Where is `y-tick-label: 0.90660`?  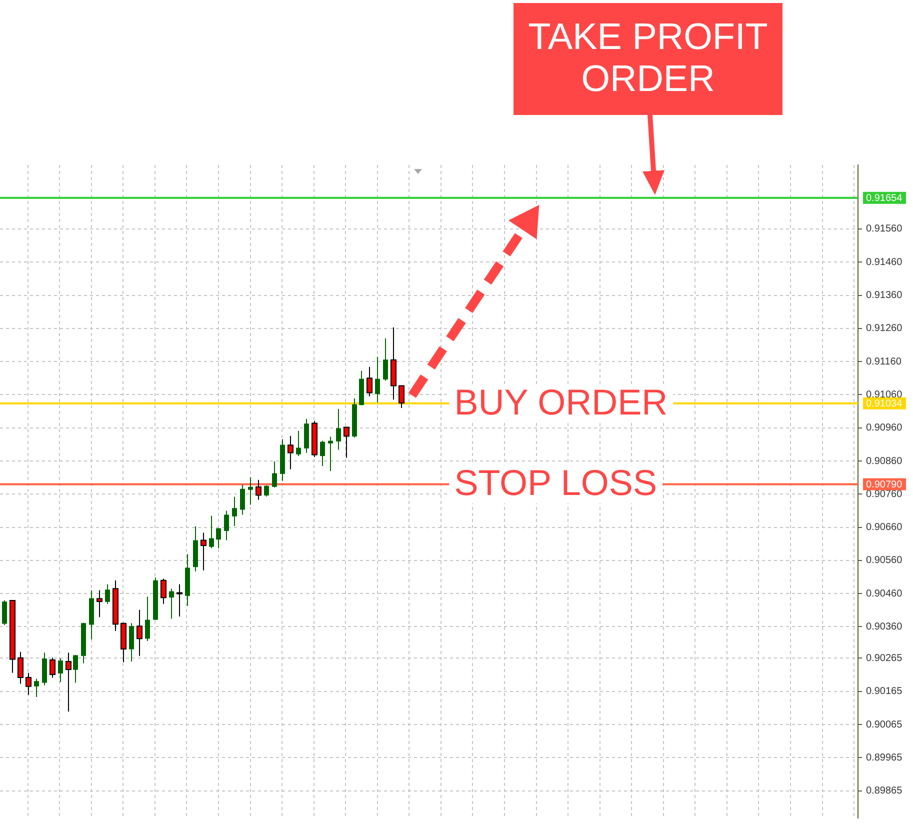
y-tick-label: 0.90660 is located at coordinates (884, 528).